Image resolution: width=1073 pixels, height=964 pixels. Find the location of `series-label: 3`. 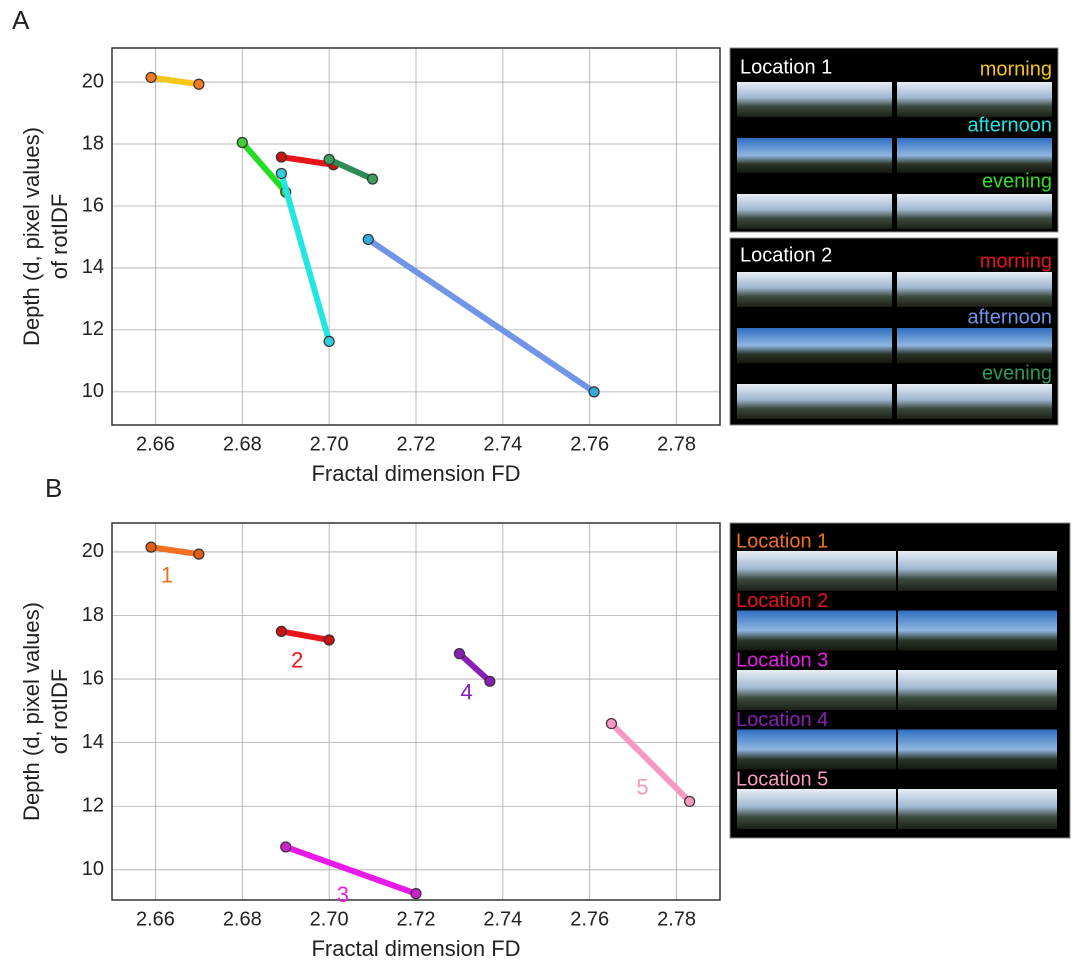

series-label: 3 is located at coordinates (343, 894).